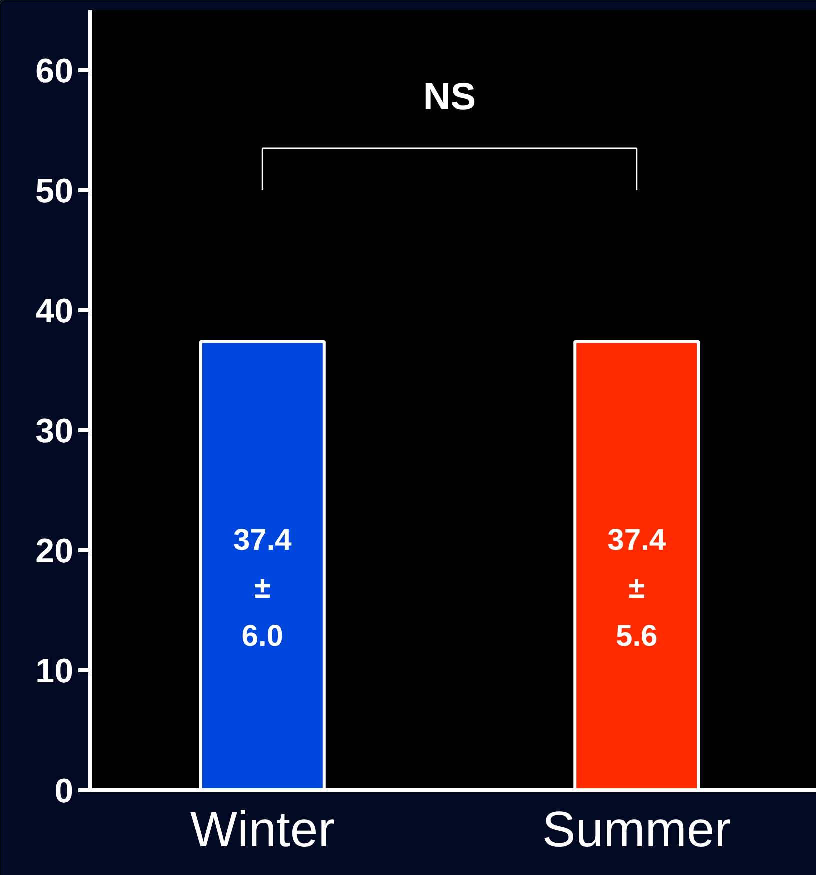 The width and height of the screenshot is (816, 875). I want to click on y-tick-label: 20, so click(55, 551).